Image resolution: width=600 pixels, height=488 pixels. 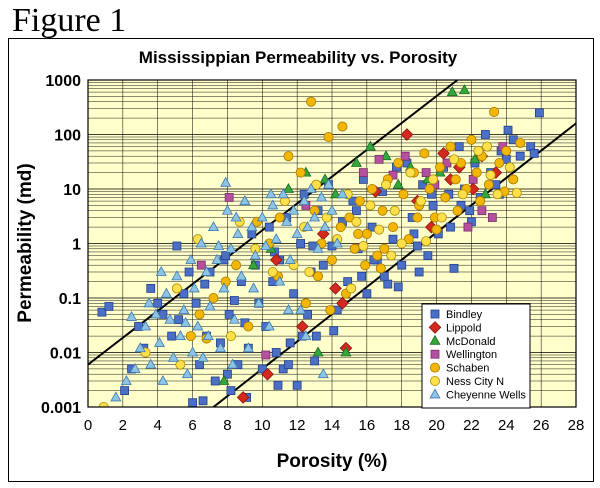 I want to click on x-tick-label: 20, so click(x=436, y=425).